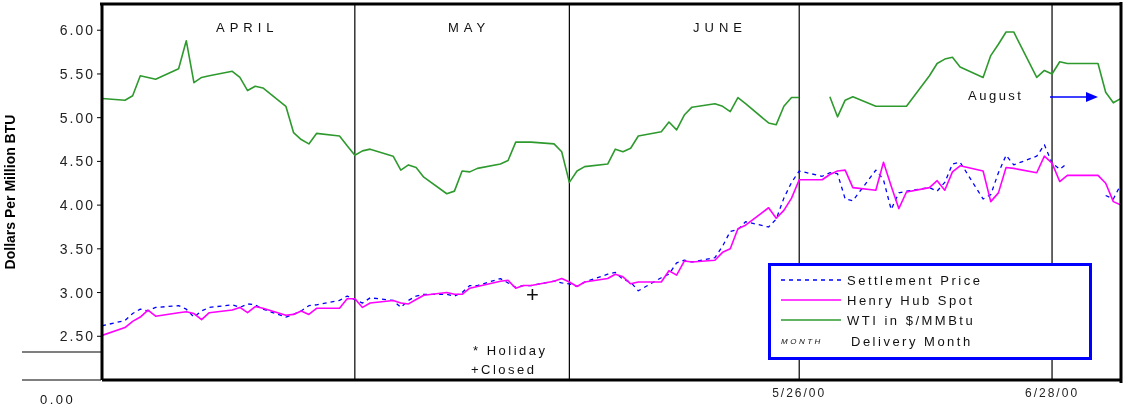 This screenshot has height=406, width=1125. Describe the element at coordinates (996, 95) in the screenshot. I see `annotation: August` at that location.